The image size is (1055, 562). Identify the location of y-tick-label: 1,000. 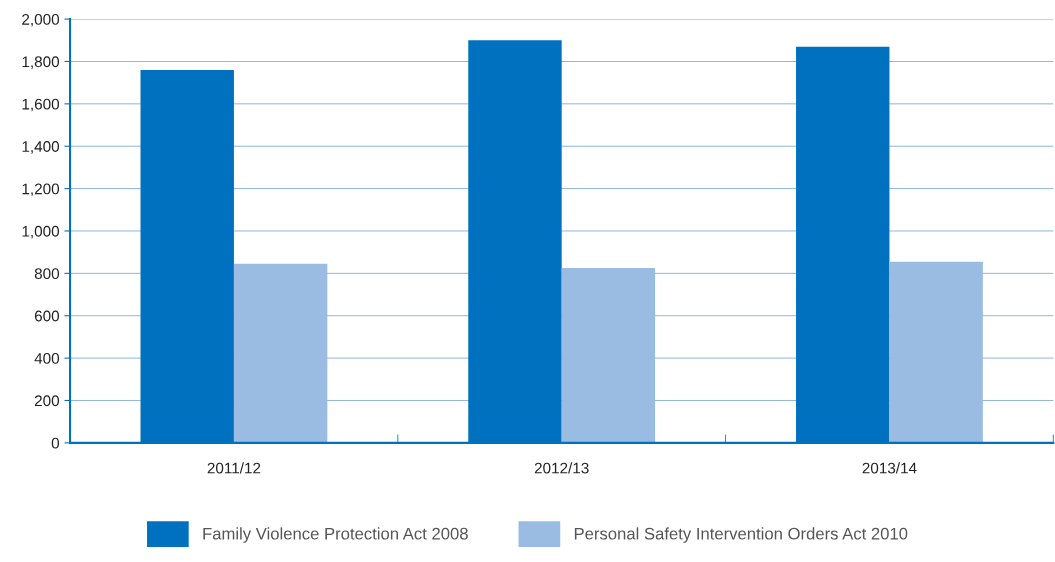
(41, 232).